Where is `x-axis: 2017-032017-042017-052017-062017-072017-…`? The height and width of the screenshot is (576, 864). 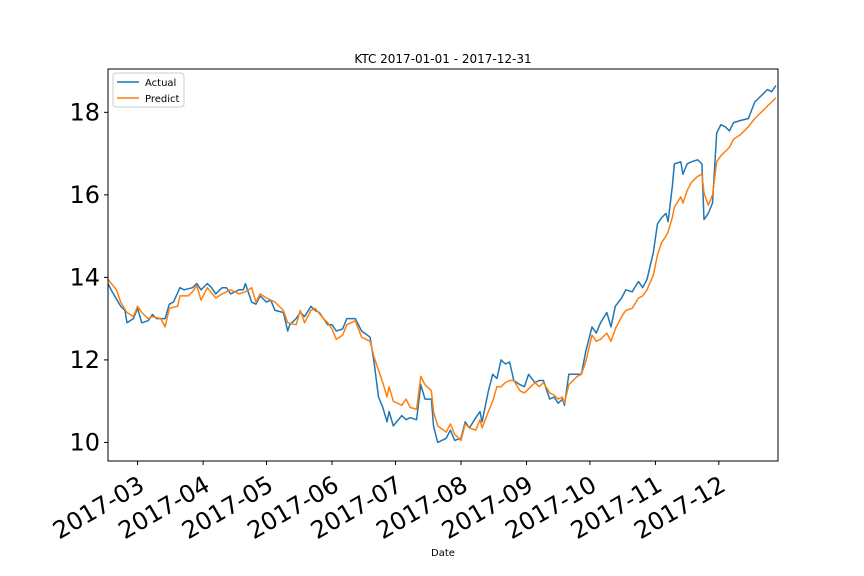 x-axis: 2017-032017-042017-052017-062017-072017-… is located at coordinates (389, 503).